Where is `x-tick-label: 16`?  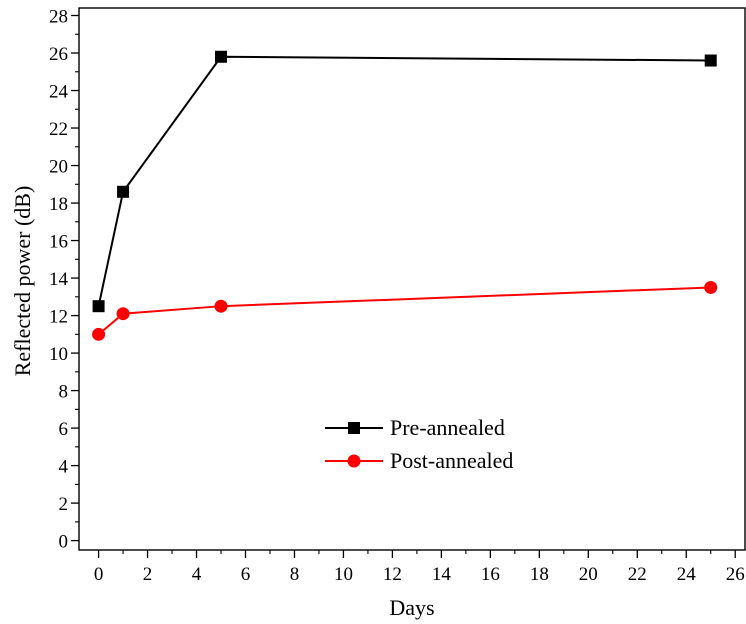
x-tick-label: 16 is located at coordinates (490, 574).